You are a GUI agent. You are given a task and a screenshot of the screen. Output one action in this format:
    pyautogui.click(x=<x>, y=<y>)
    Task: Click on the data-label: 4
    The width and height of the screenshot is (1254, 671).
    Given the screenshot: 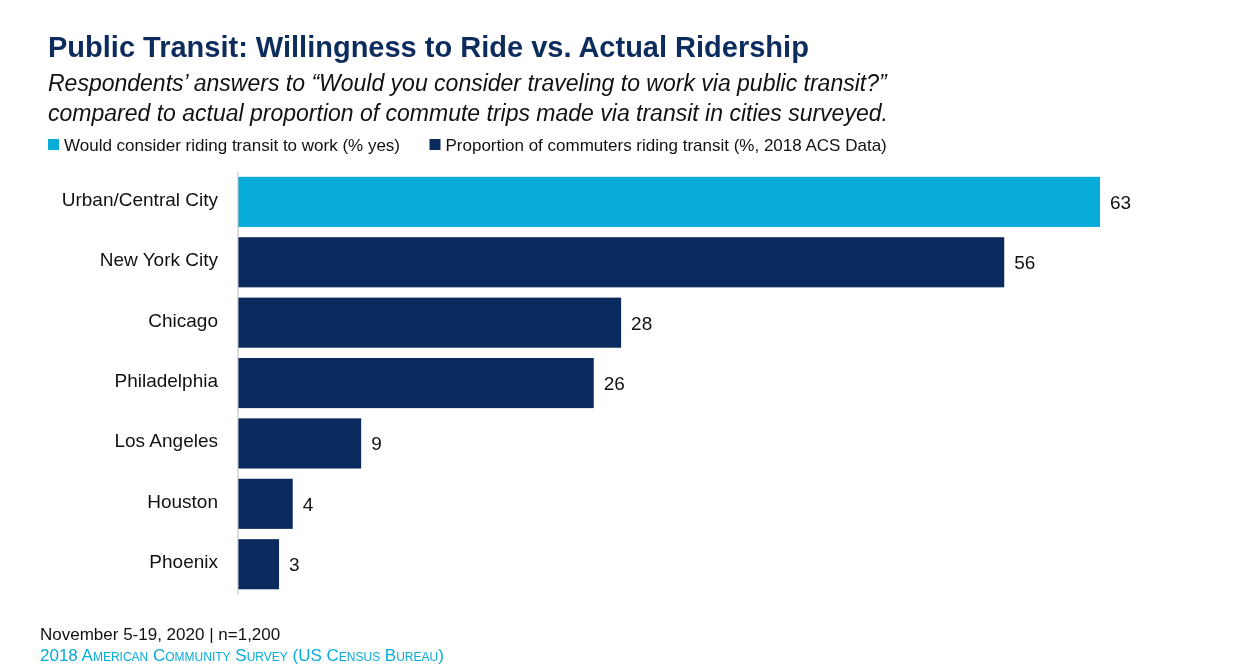 What is the action you would take?
    pyautogui.click(x=308, y=504)
    